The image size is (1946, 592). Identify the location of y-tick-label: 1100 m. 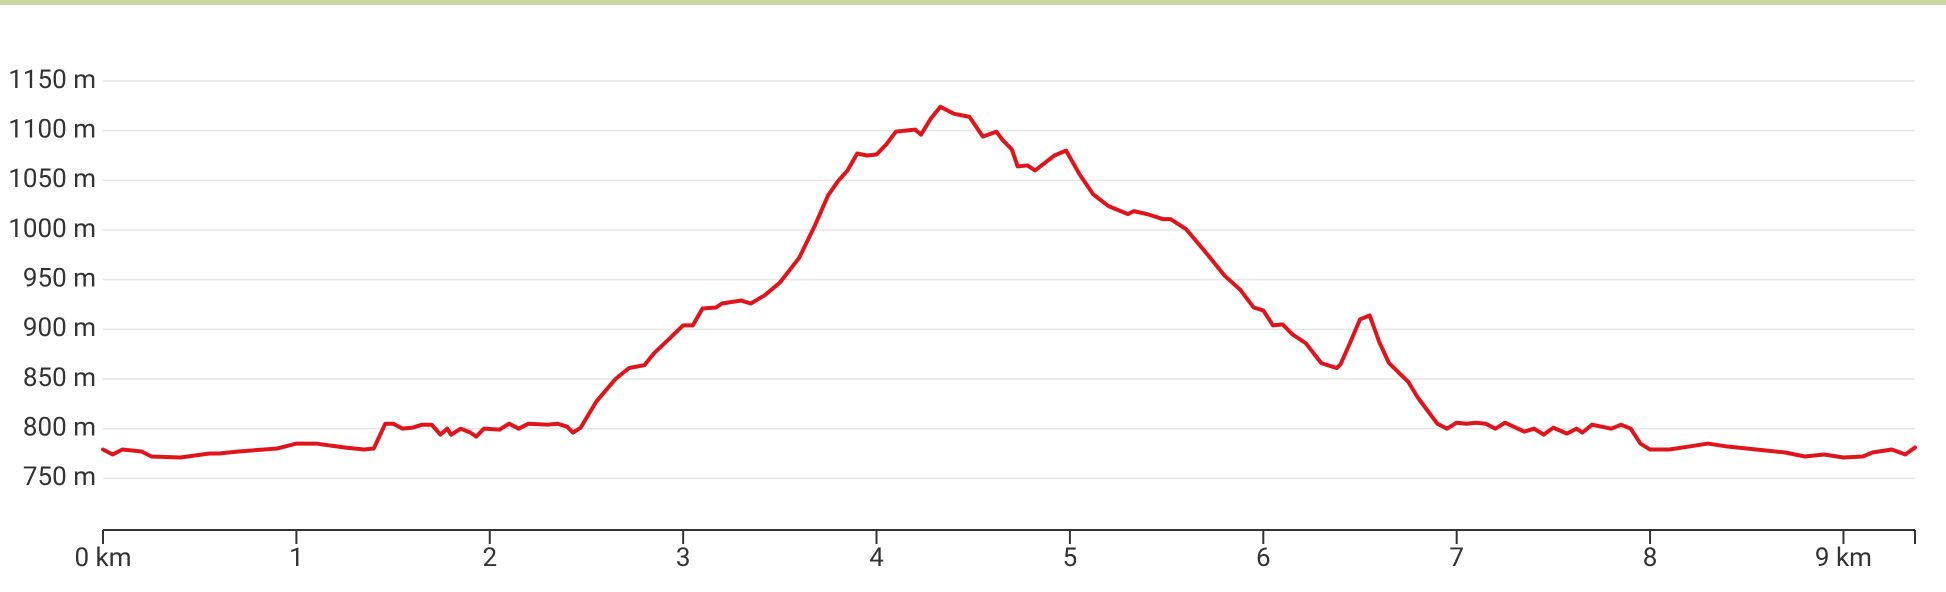
(52, 130).